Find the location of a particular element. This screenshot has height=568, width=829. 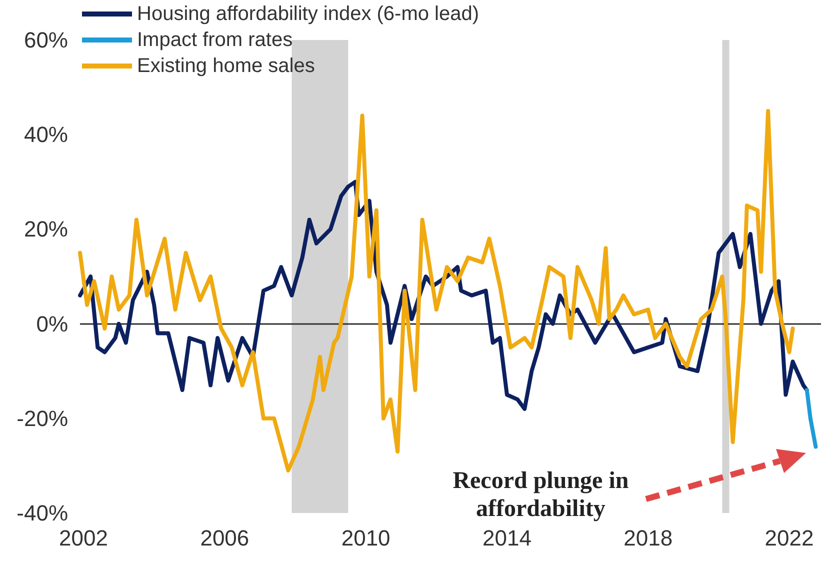

x-tick-label: 2022 is located at coordinates (789, 538).